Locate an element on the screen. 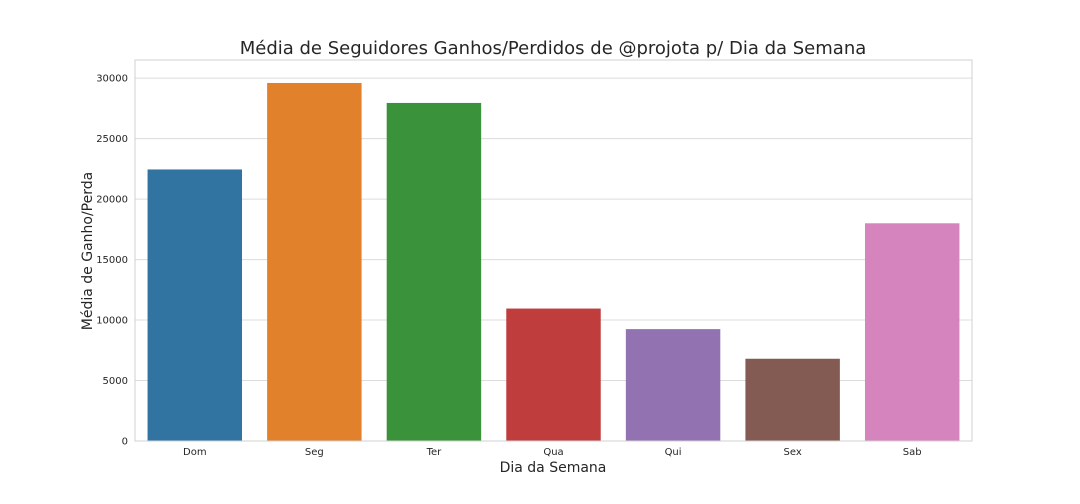  x-tick-label: Qui is located at coordinates (673, 452).